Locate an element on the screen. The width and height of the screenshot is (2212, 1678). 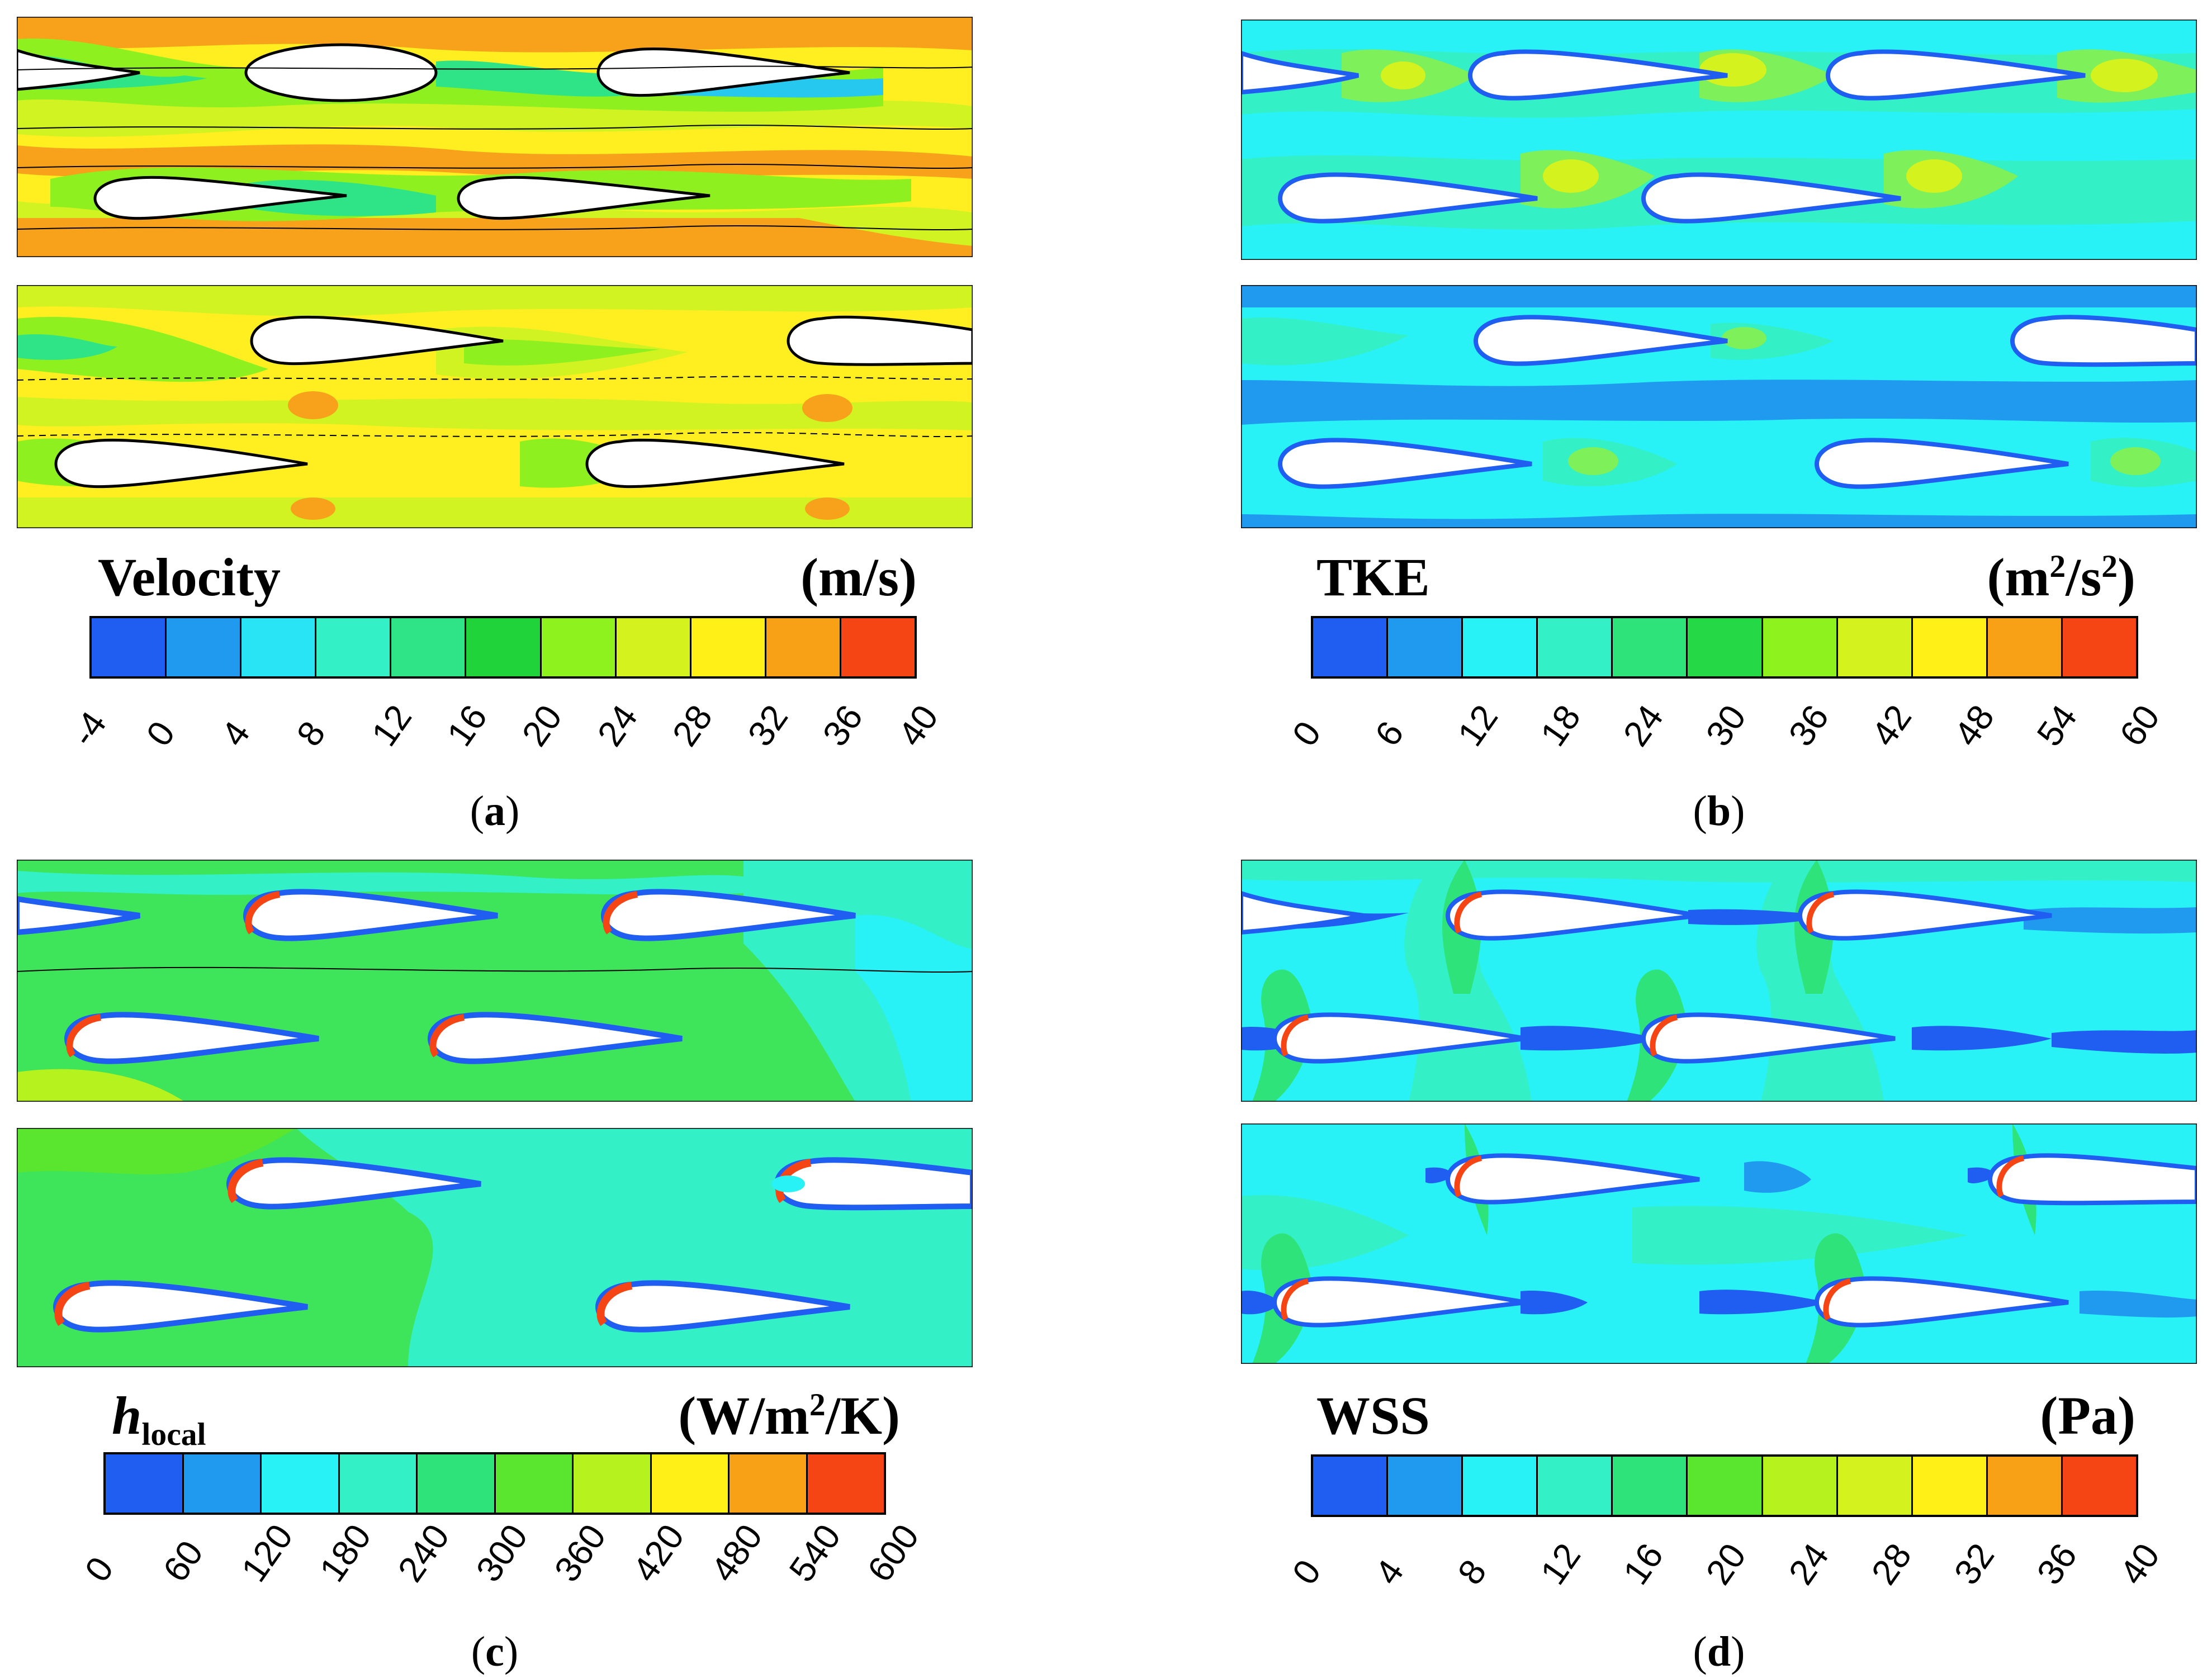
colorbar-tick-label: 8 is located at coordinates (310, 733).